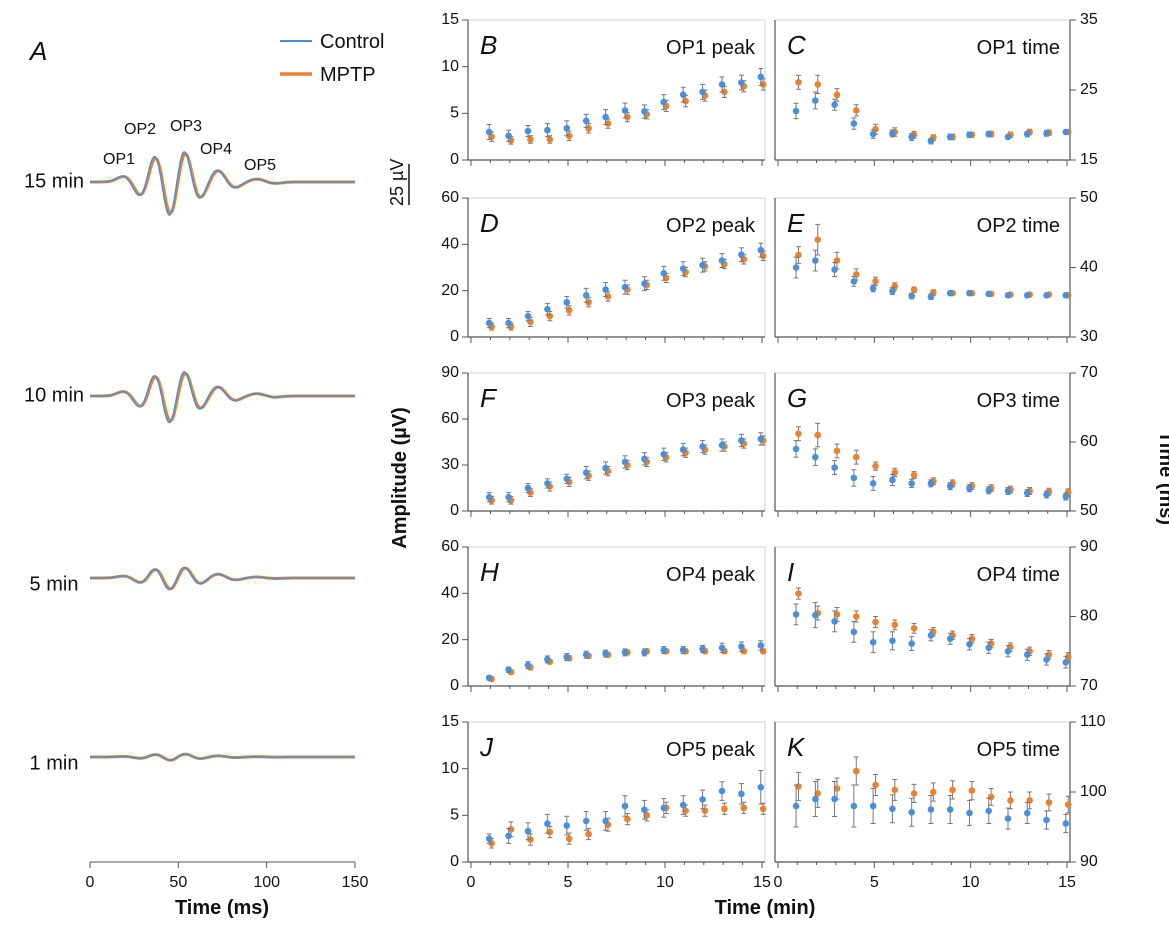 Image resolution: width=1169 pixels, height=935 pixels. I want to click on x-tick-label: 10, so click(971, 882).